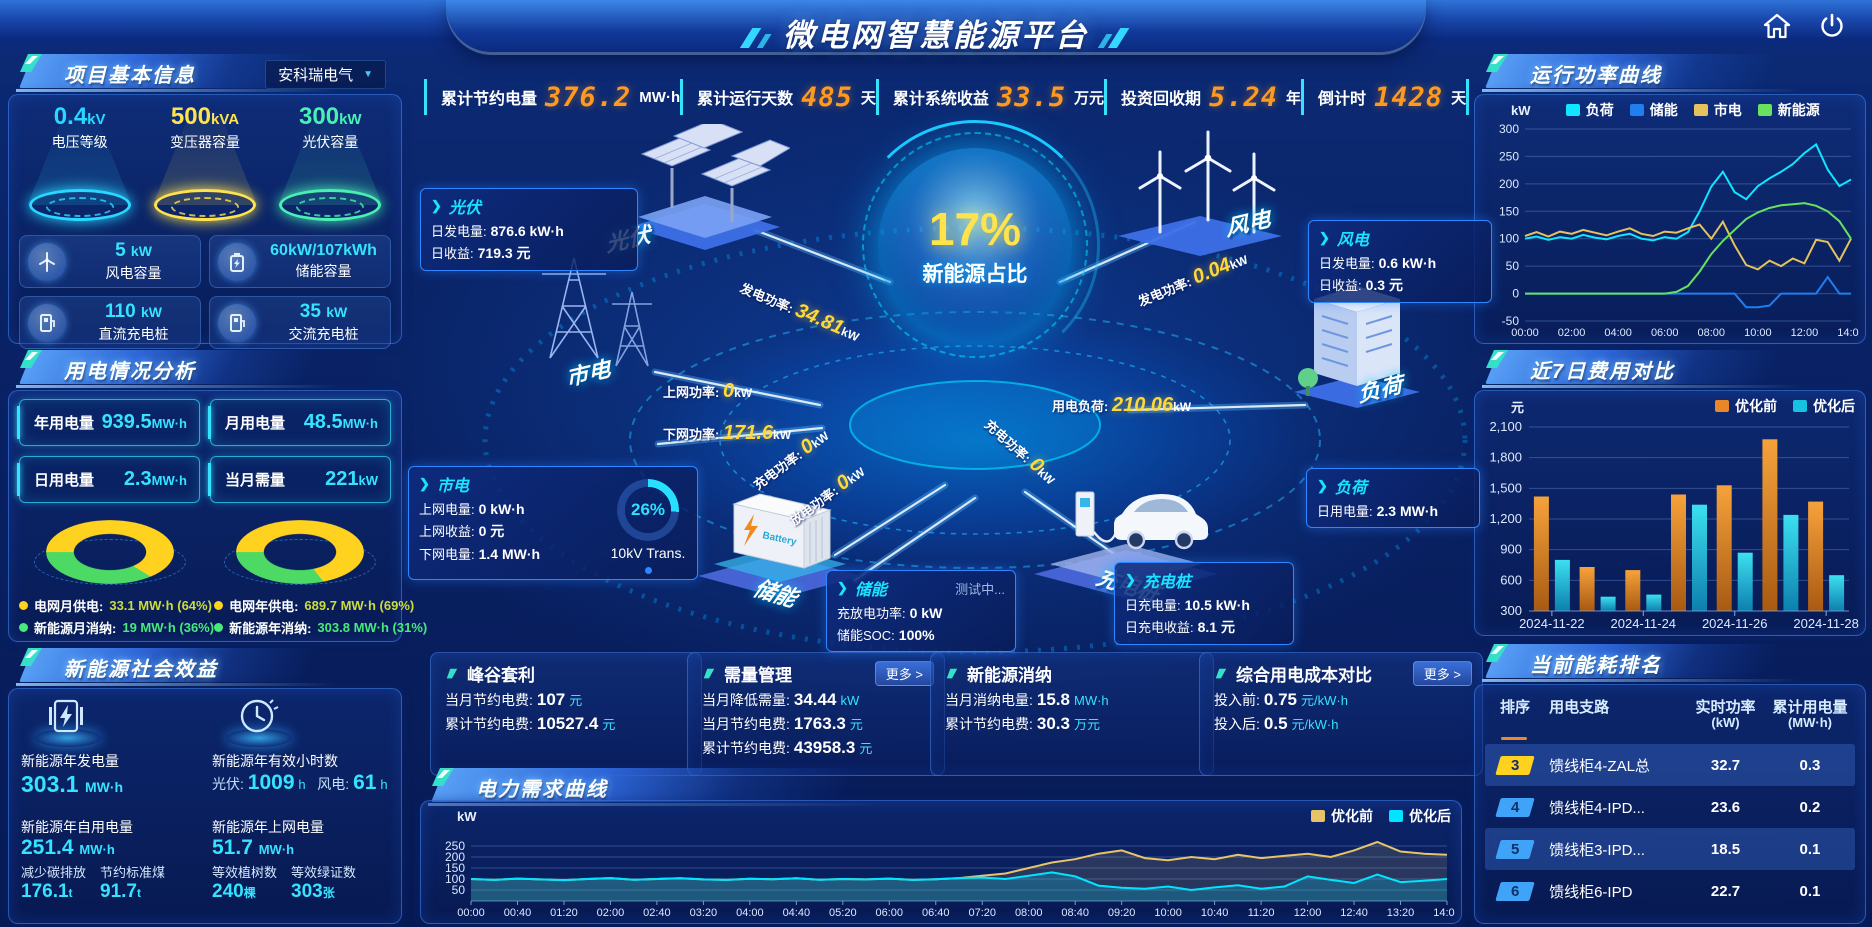  Describe the element at coordinates (325, 74) in the screenshot. I see `company-select: 安科瑞电气 ▼` at that location.